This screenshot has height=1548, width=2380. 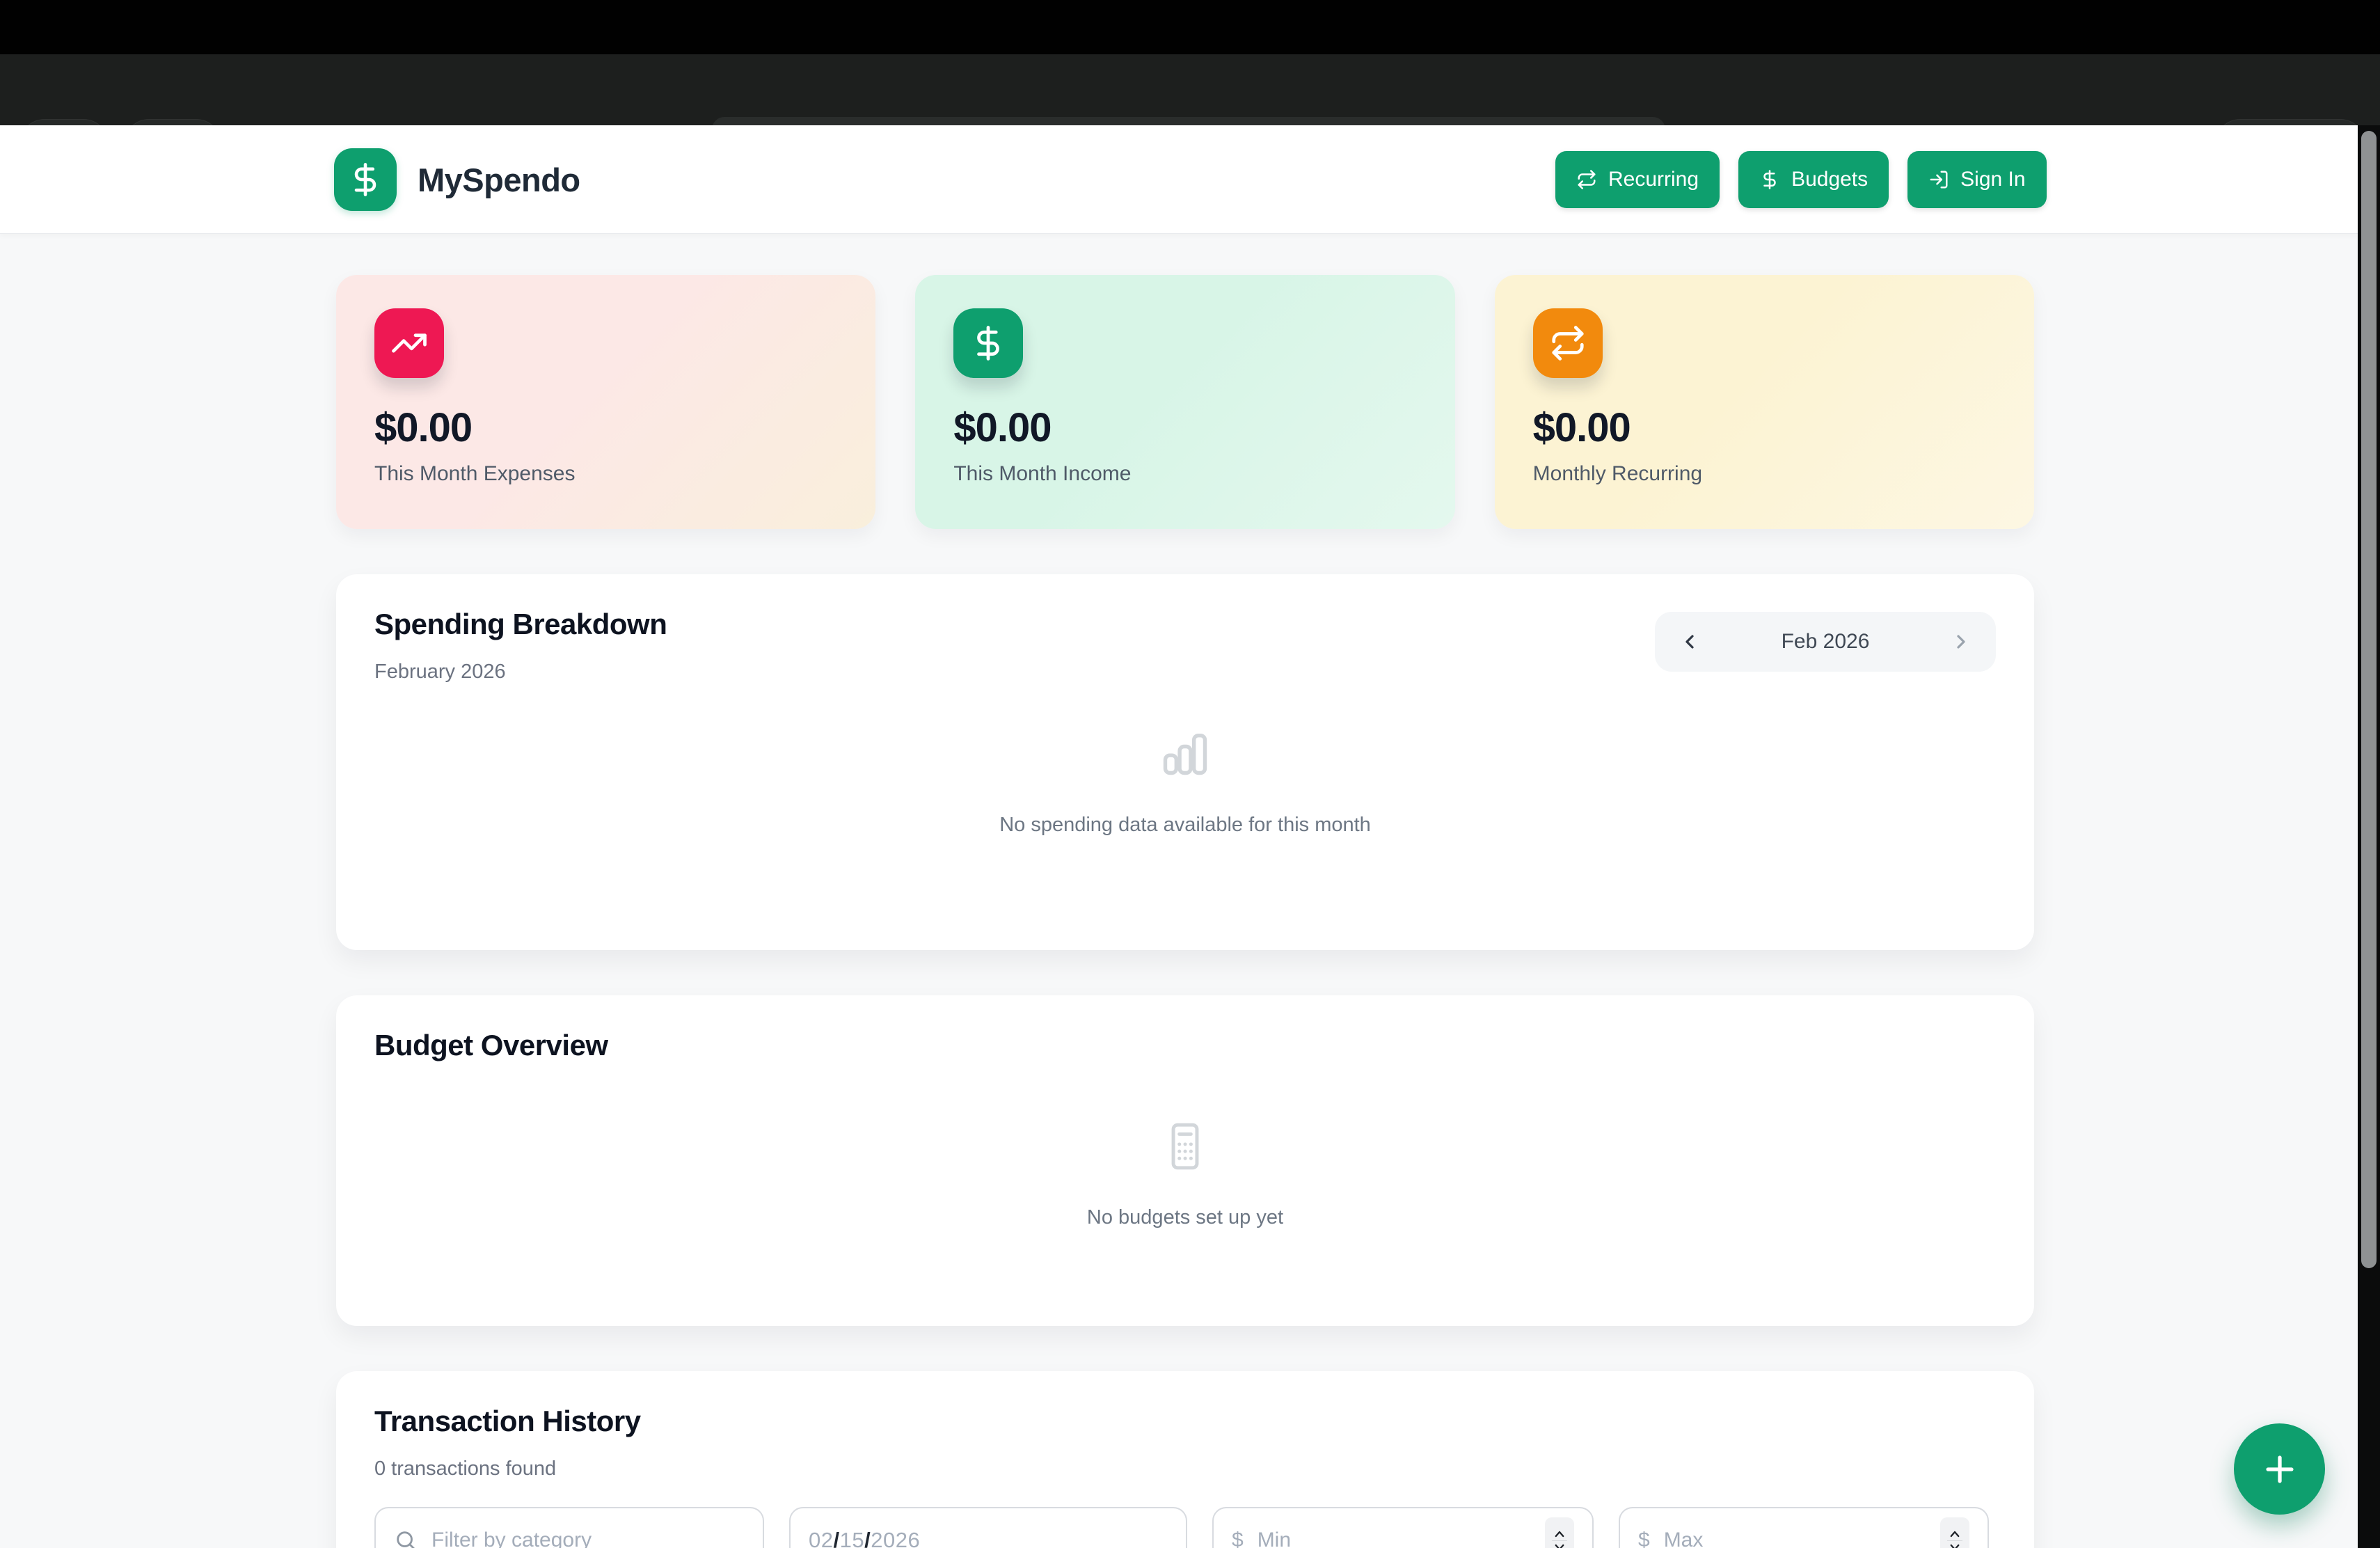 What do you see at coordinates (1618, 473) in the screenshot?
I see `recurring-label: Monthly Recurring` at bounding box center [1618, 473].